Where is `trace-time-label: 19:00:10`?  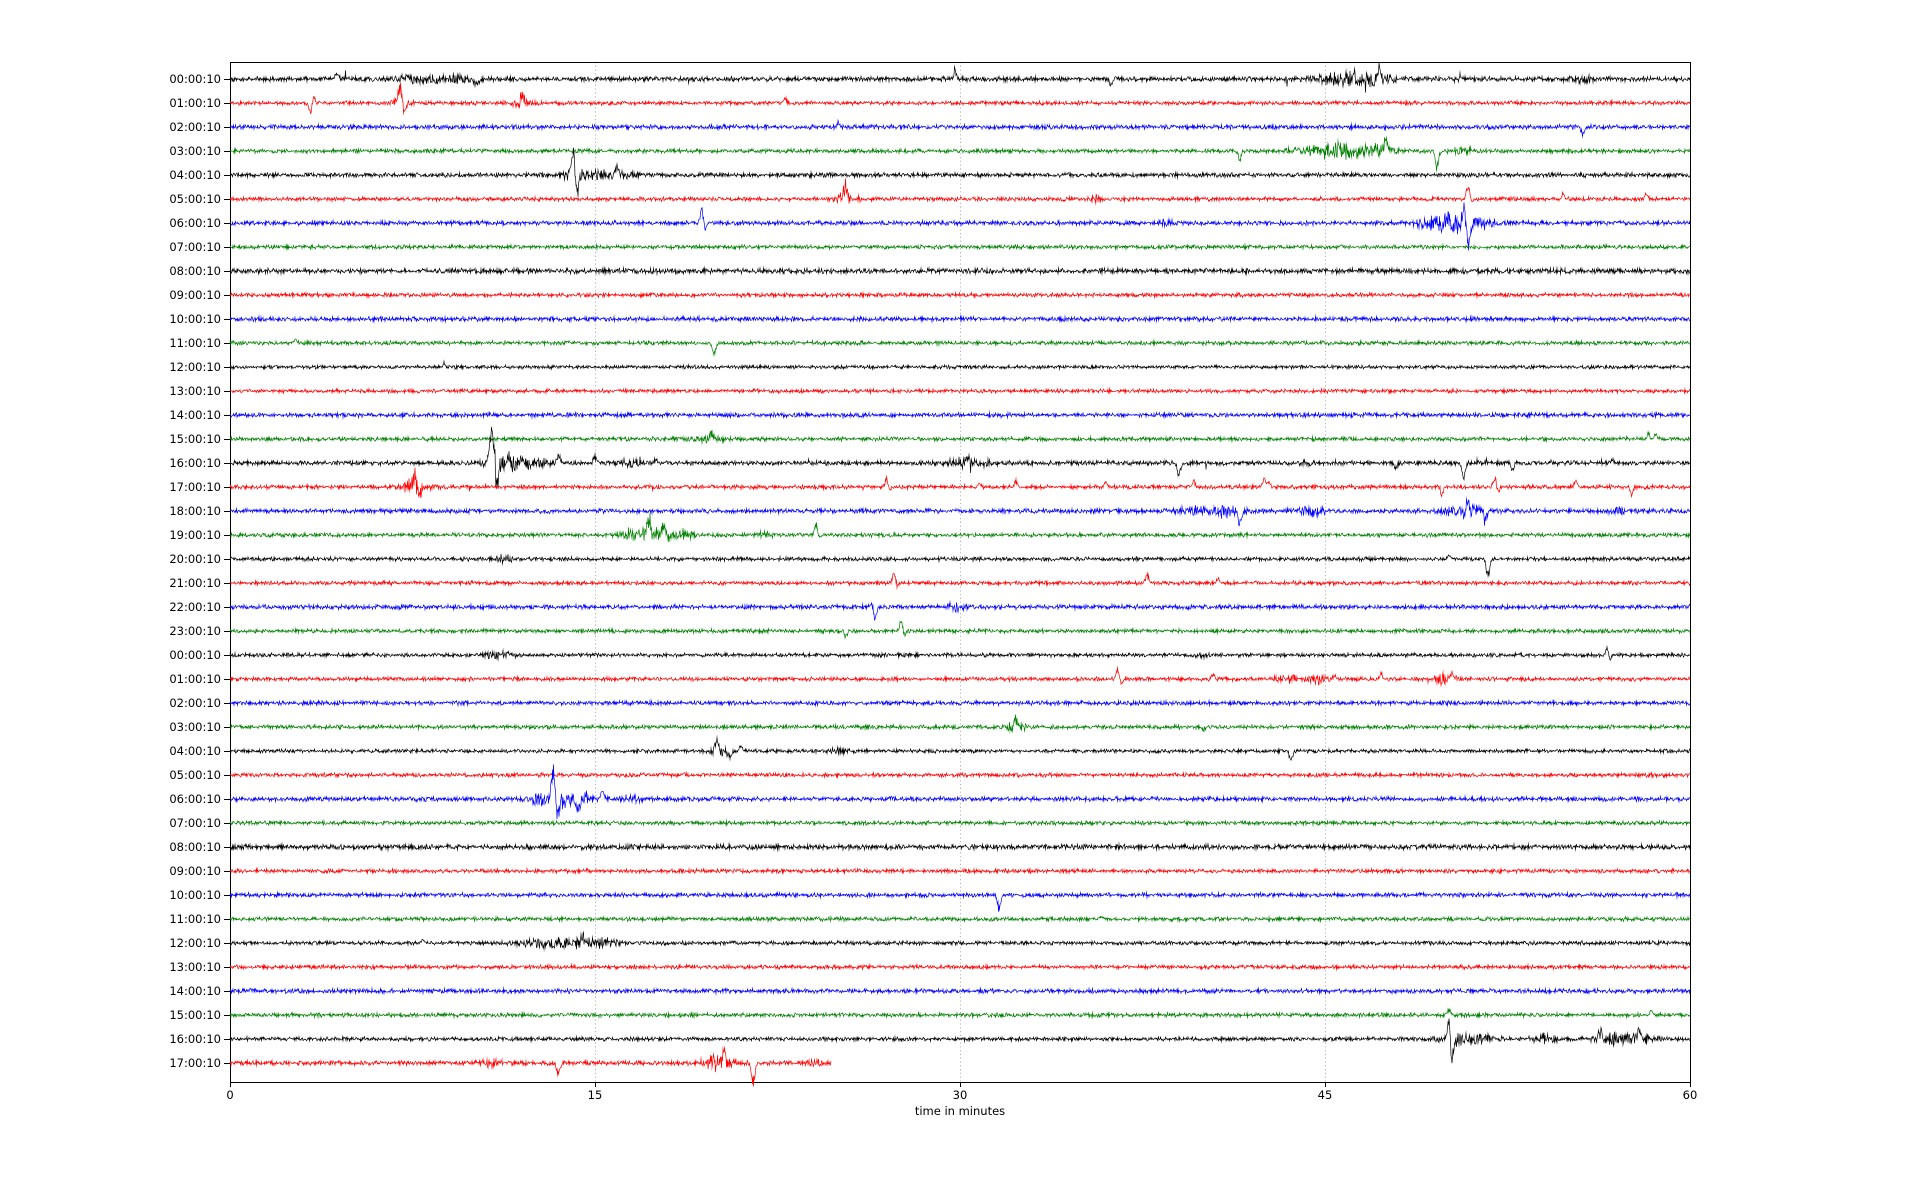
trace-time-label: 19:00:10 is located at coordinates (195, 535).